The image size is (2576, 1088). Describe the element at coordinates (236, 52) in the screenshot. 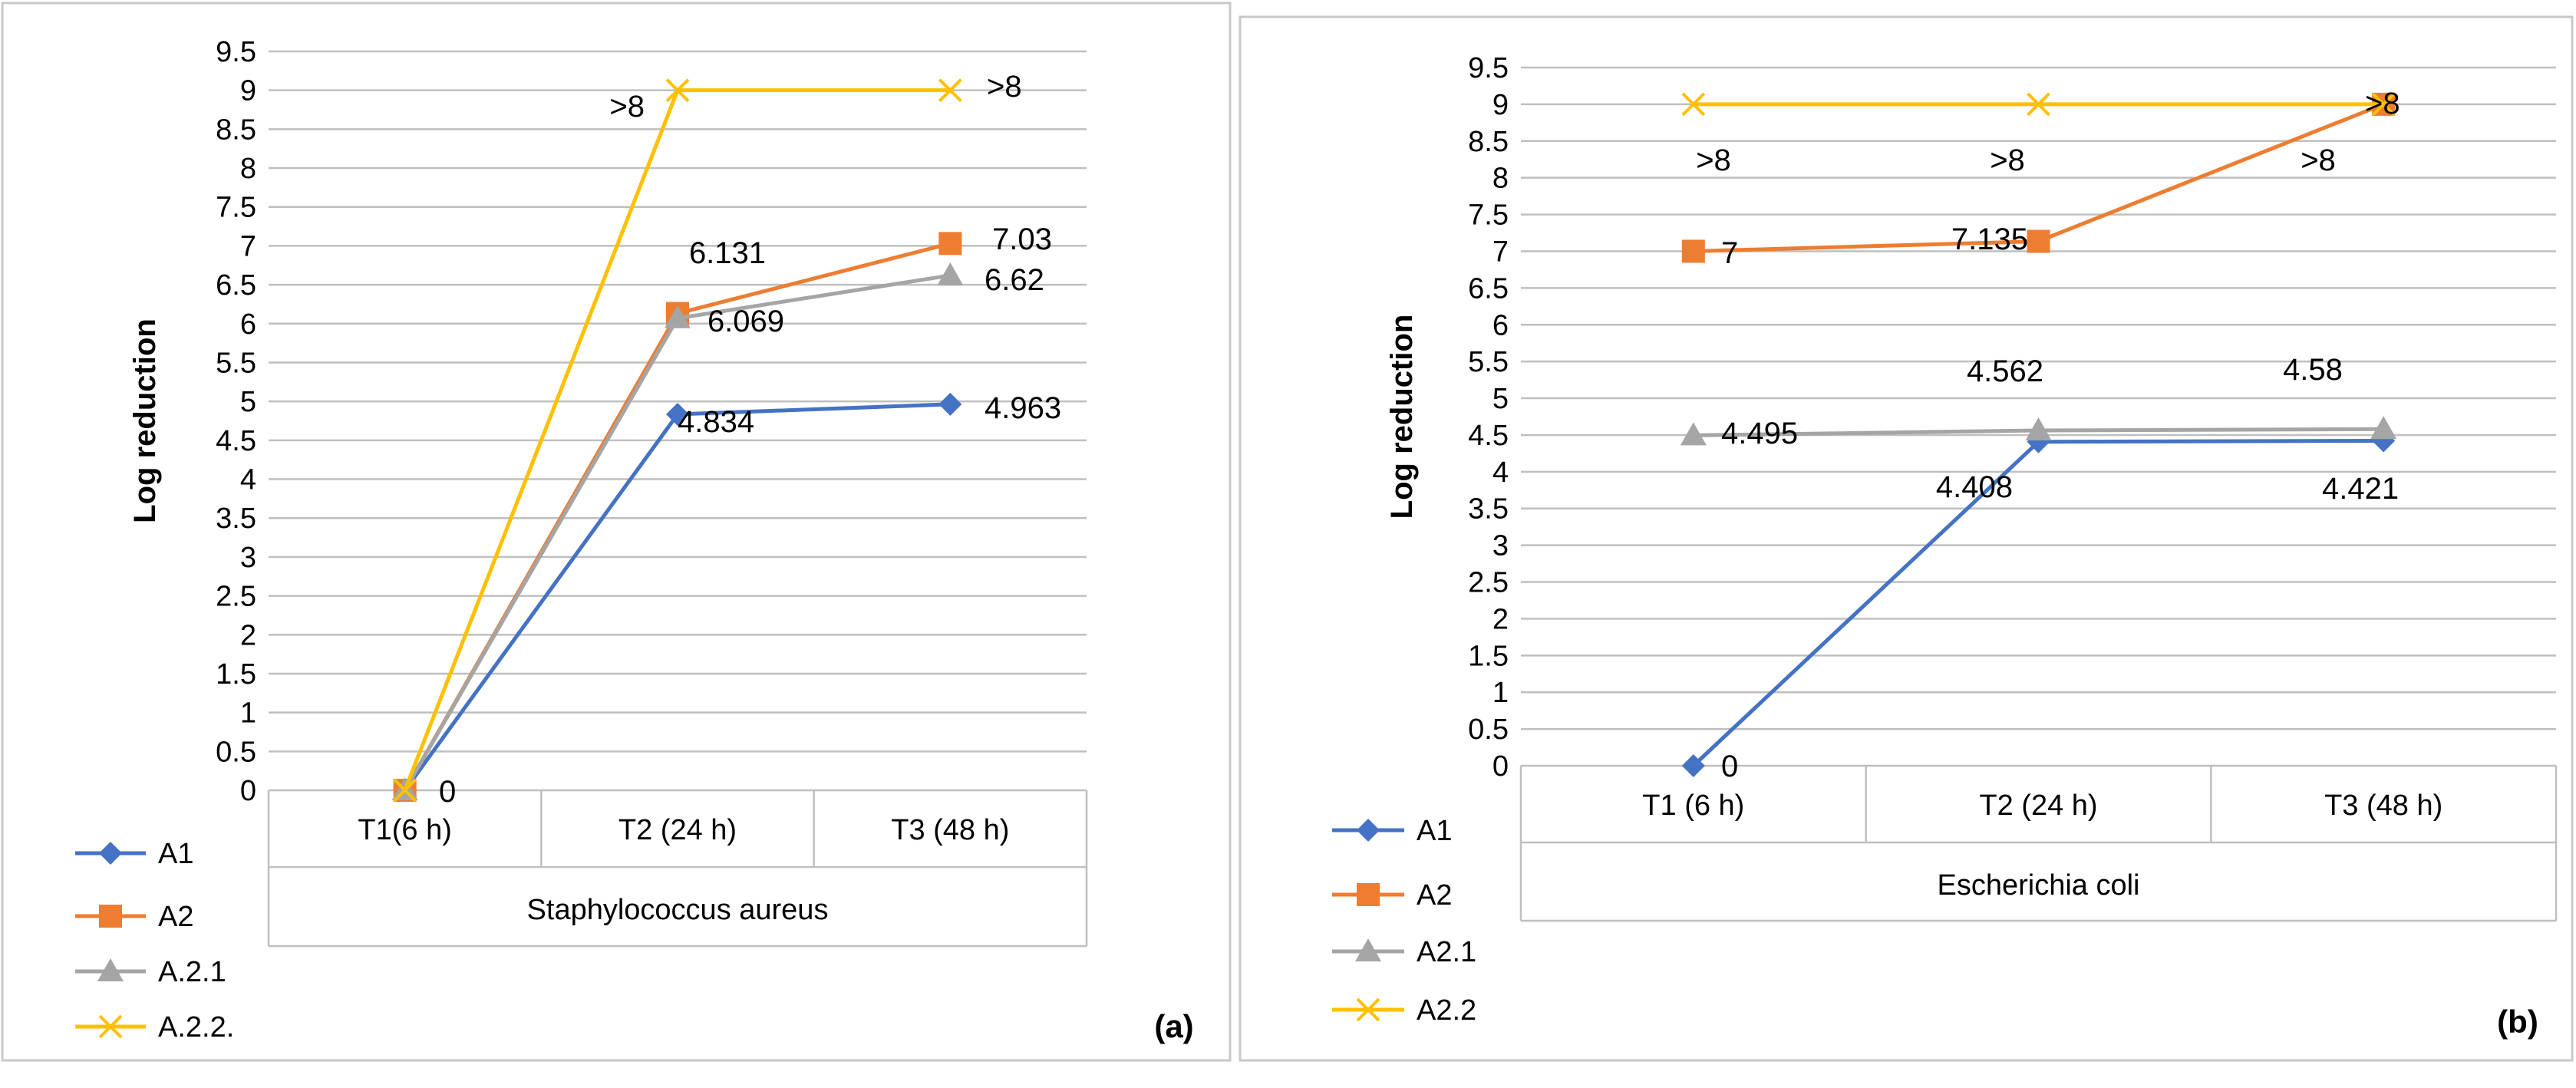

I see `y-tick-label: 9.5` at that location.